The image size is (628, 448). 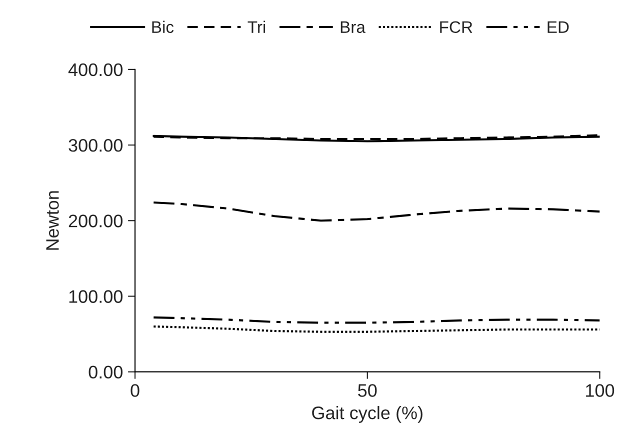 I want to click on legend-label: Bic, so click(x=163, y=26).